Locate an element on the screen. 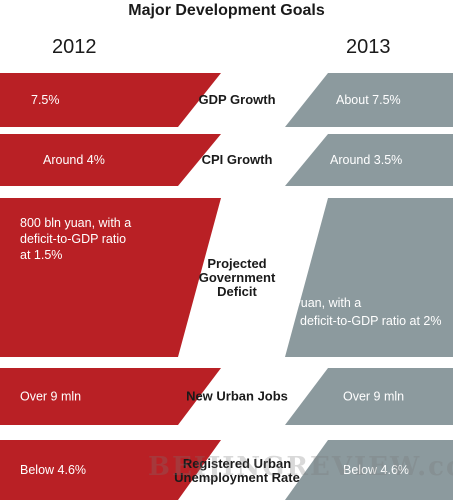  right-value-1: About 7.5% is located at coordinates (368, 100).